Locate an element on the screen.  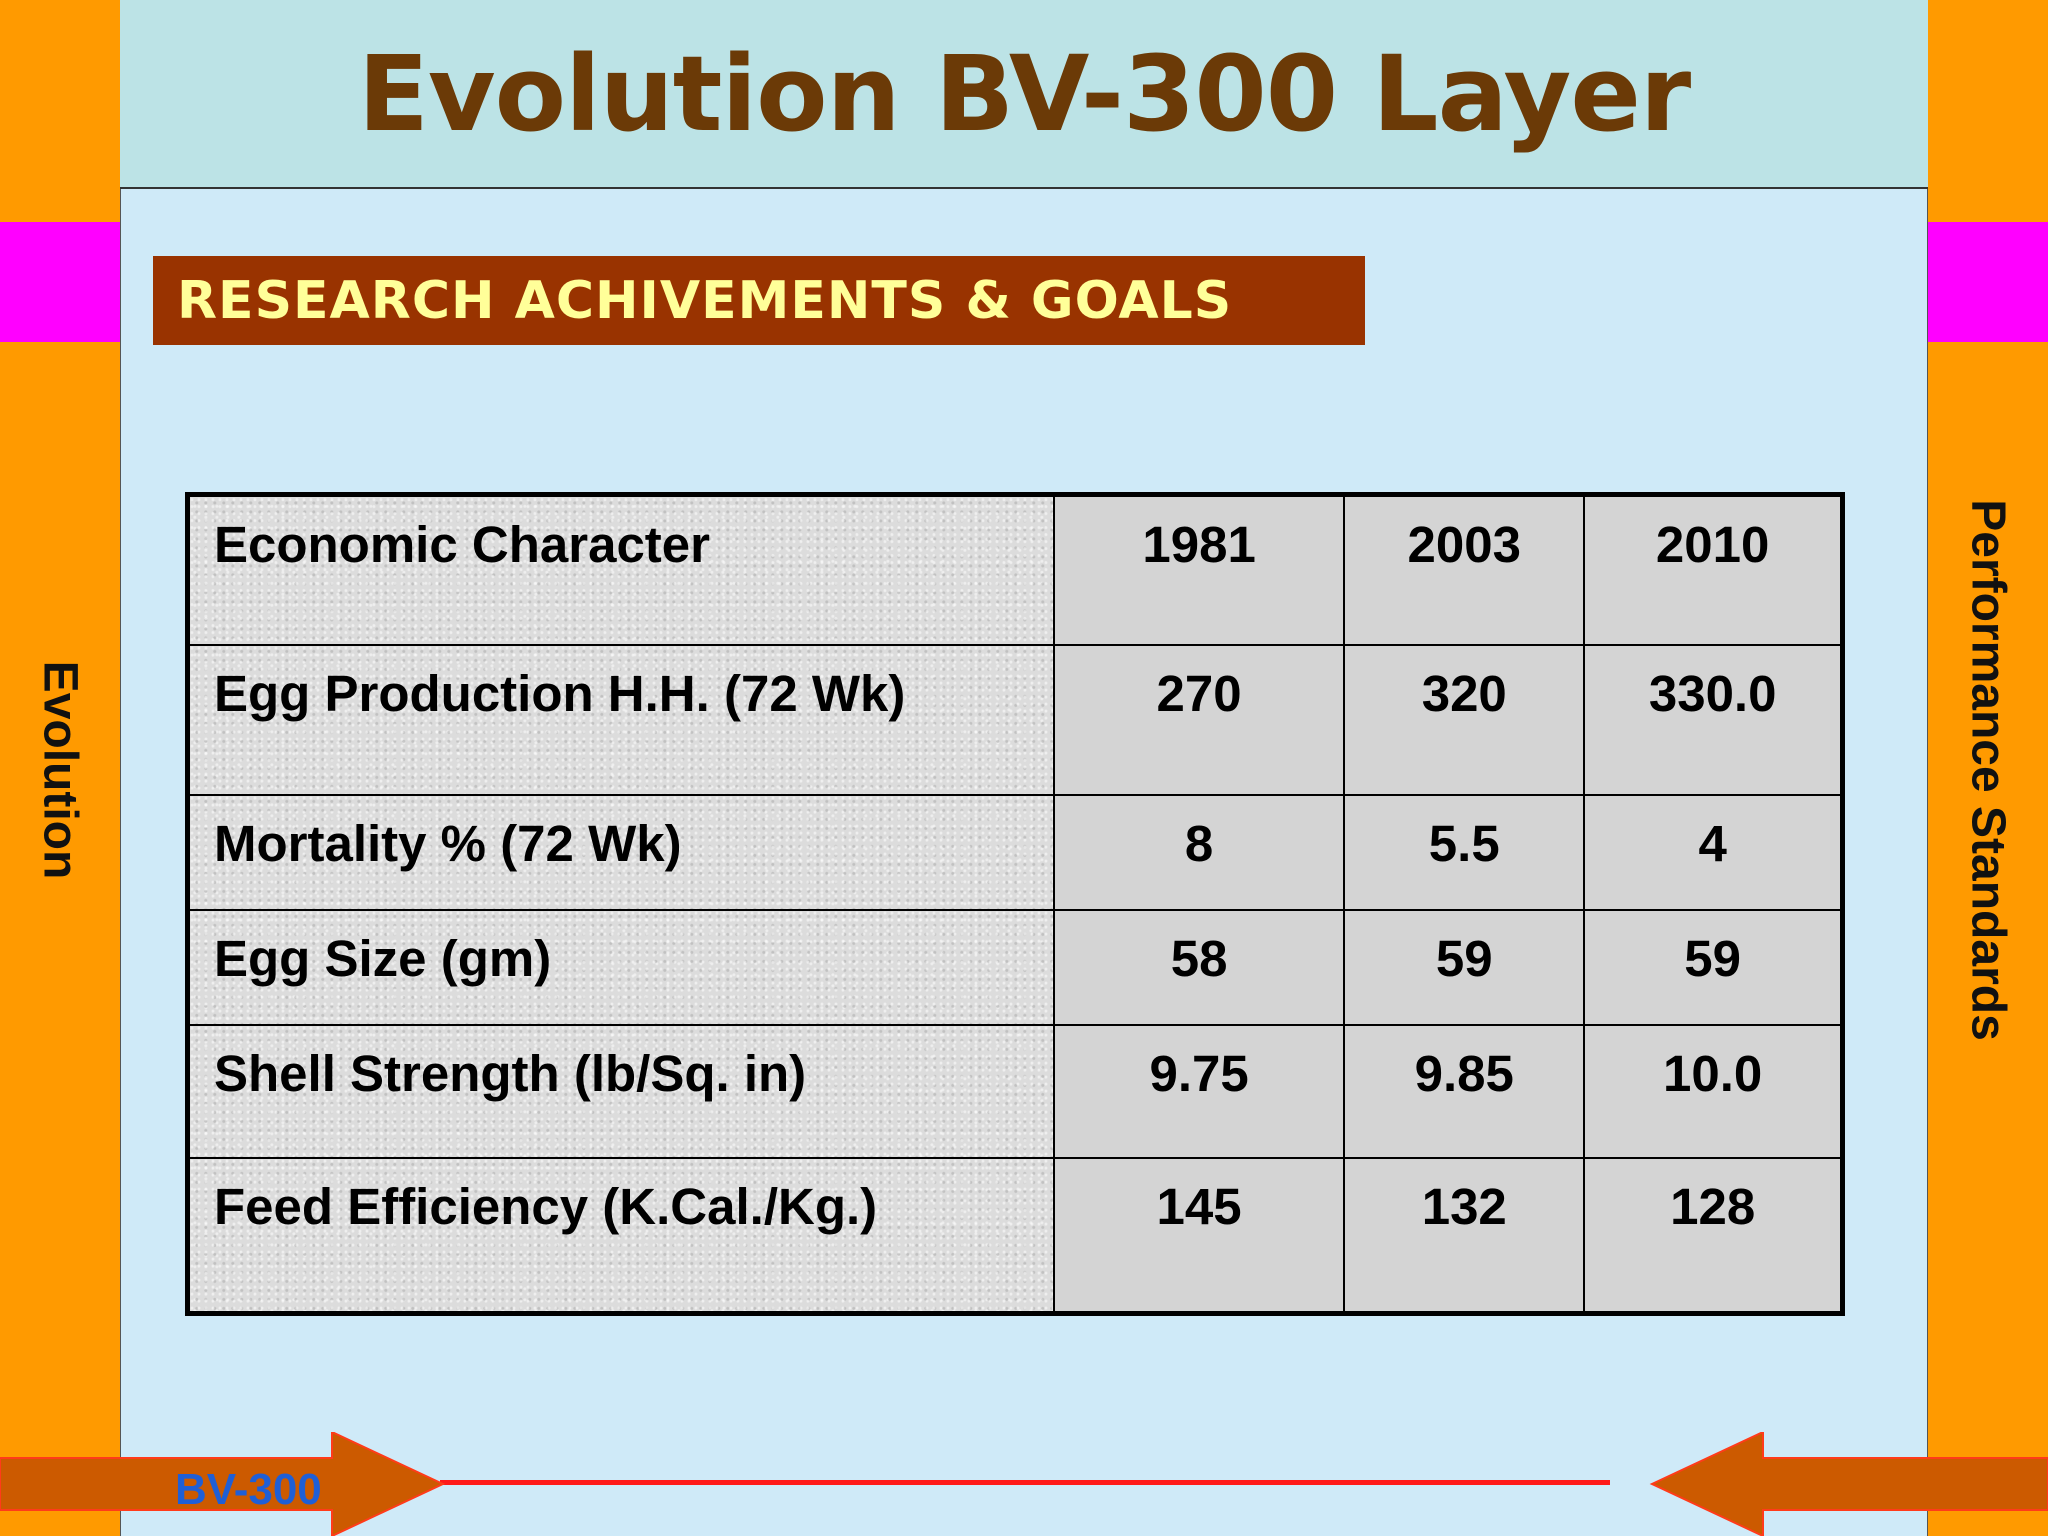
row-label: Egg Production H.H. (72 Wk) is located at coordinates (621, 719).